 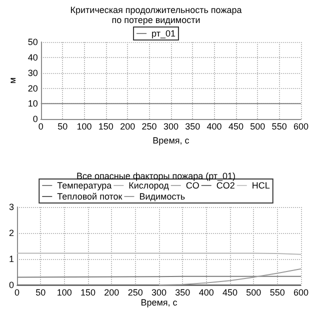 I want to click on legend-label: Кислород, so click(x=149, y=185).